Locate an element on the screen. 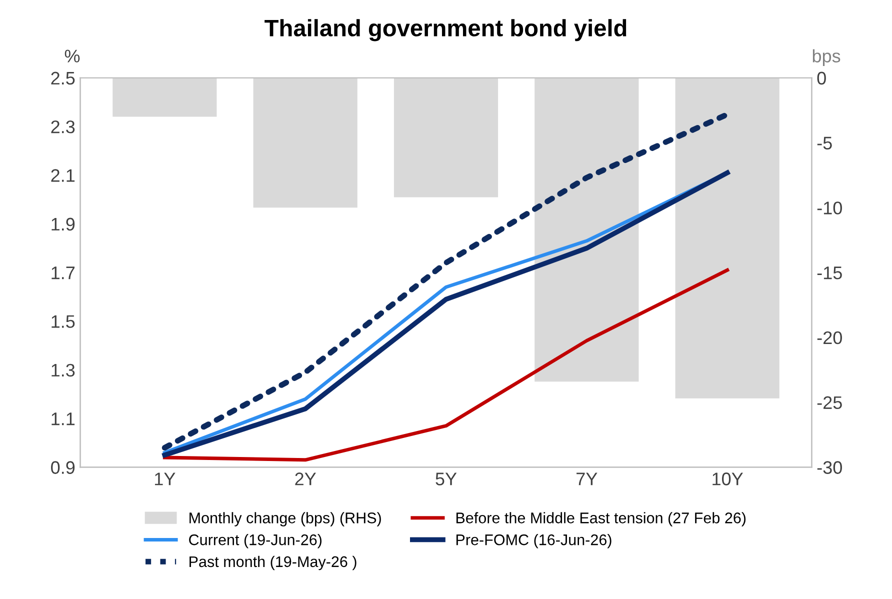  chart-title: Thailand government bond yield is located at coordinates (445, 30).